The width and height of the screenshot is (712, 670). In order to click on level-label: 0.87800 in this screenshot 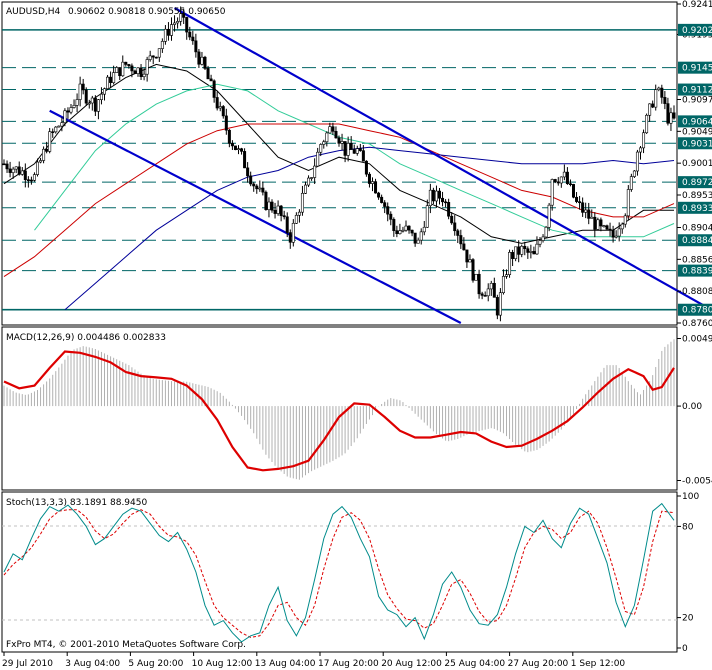, I will do `click(697, 311)`.